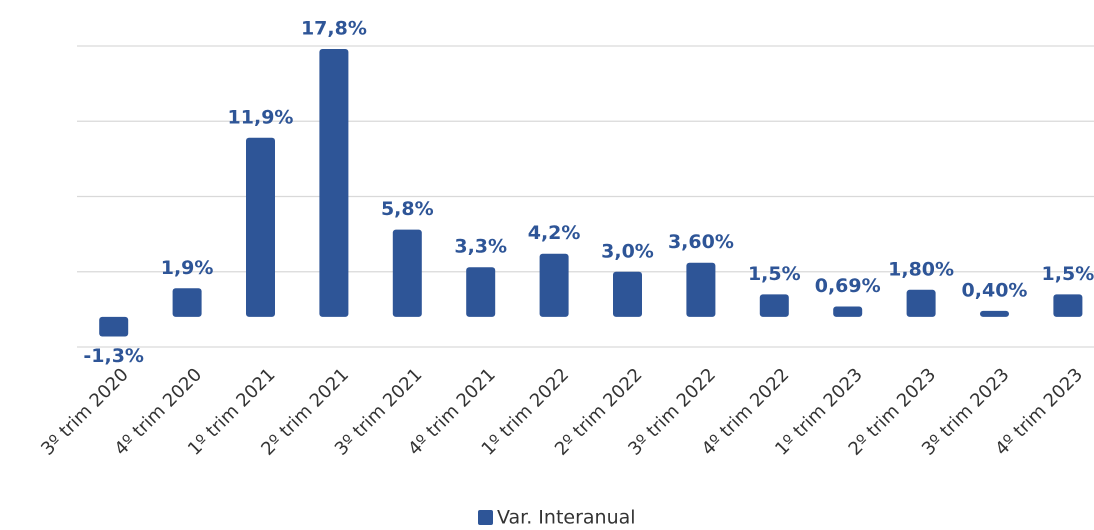 The image size is (1094, 530). What do you see at coordinates (261, 117) in the screenshot?
I see `value-label: 11,9%` at bounding box center [261, 117].